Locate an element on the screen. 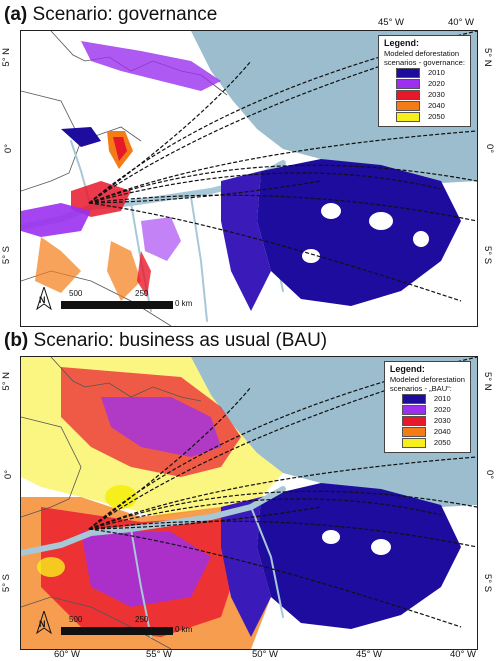 Image resolution: width=500 pixels, height=661 pixels. legend-a-item-2010: 2010 is located at coordinates (424, 72).